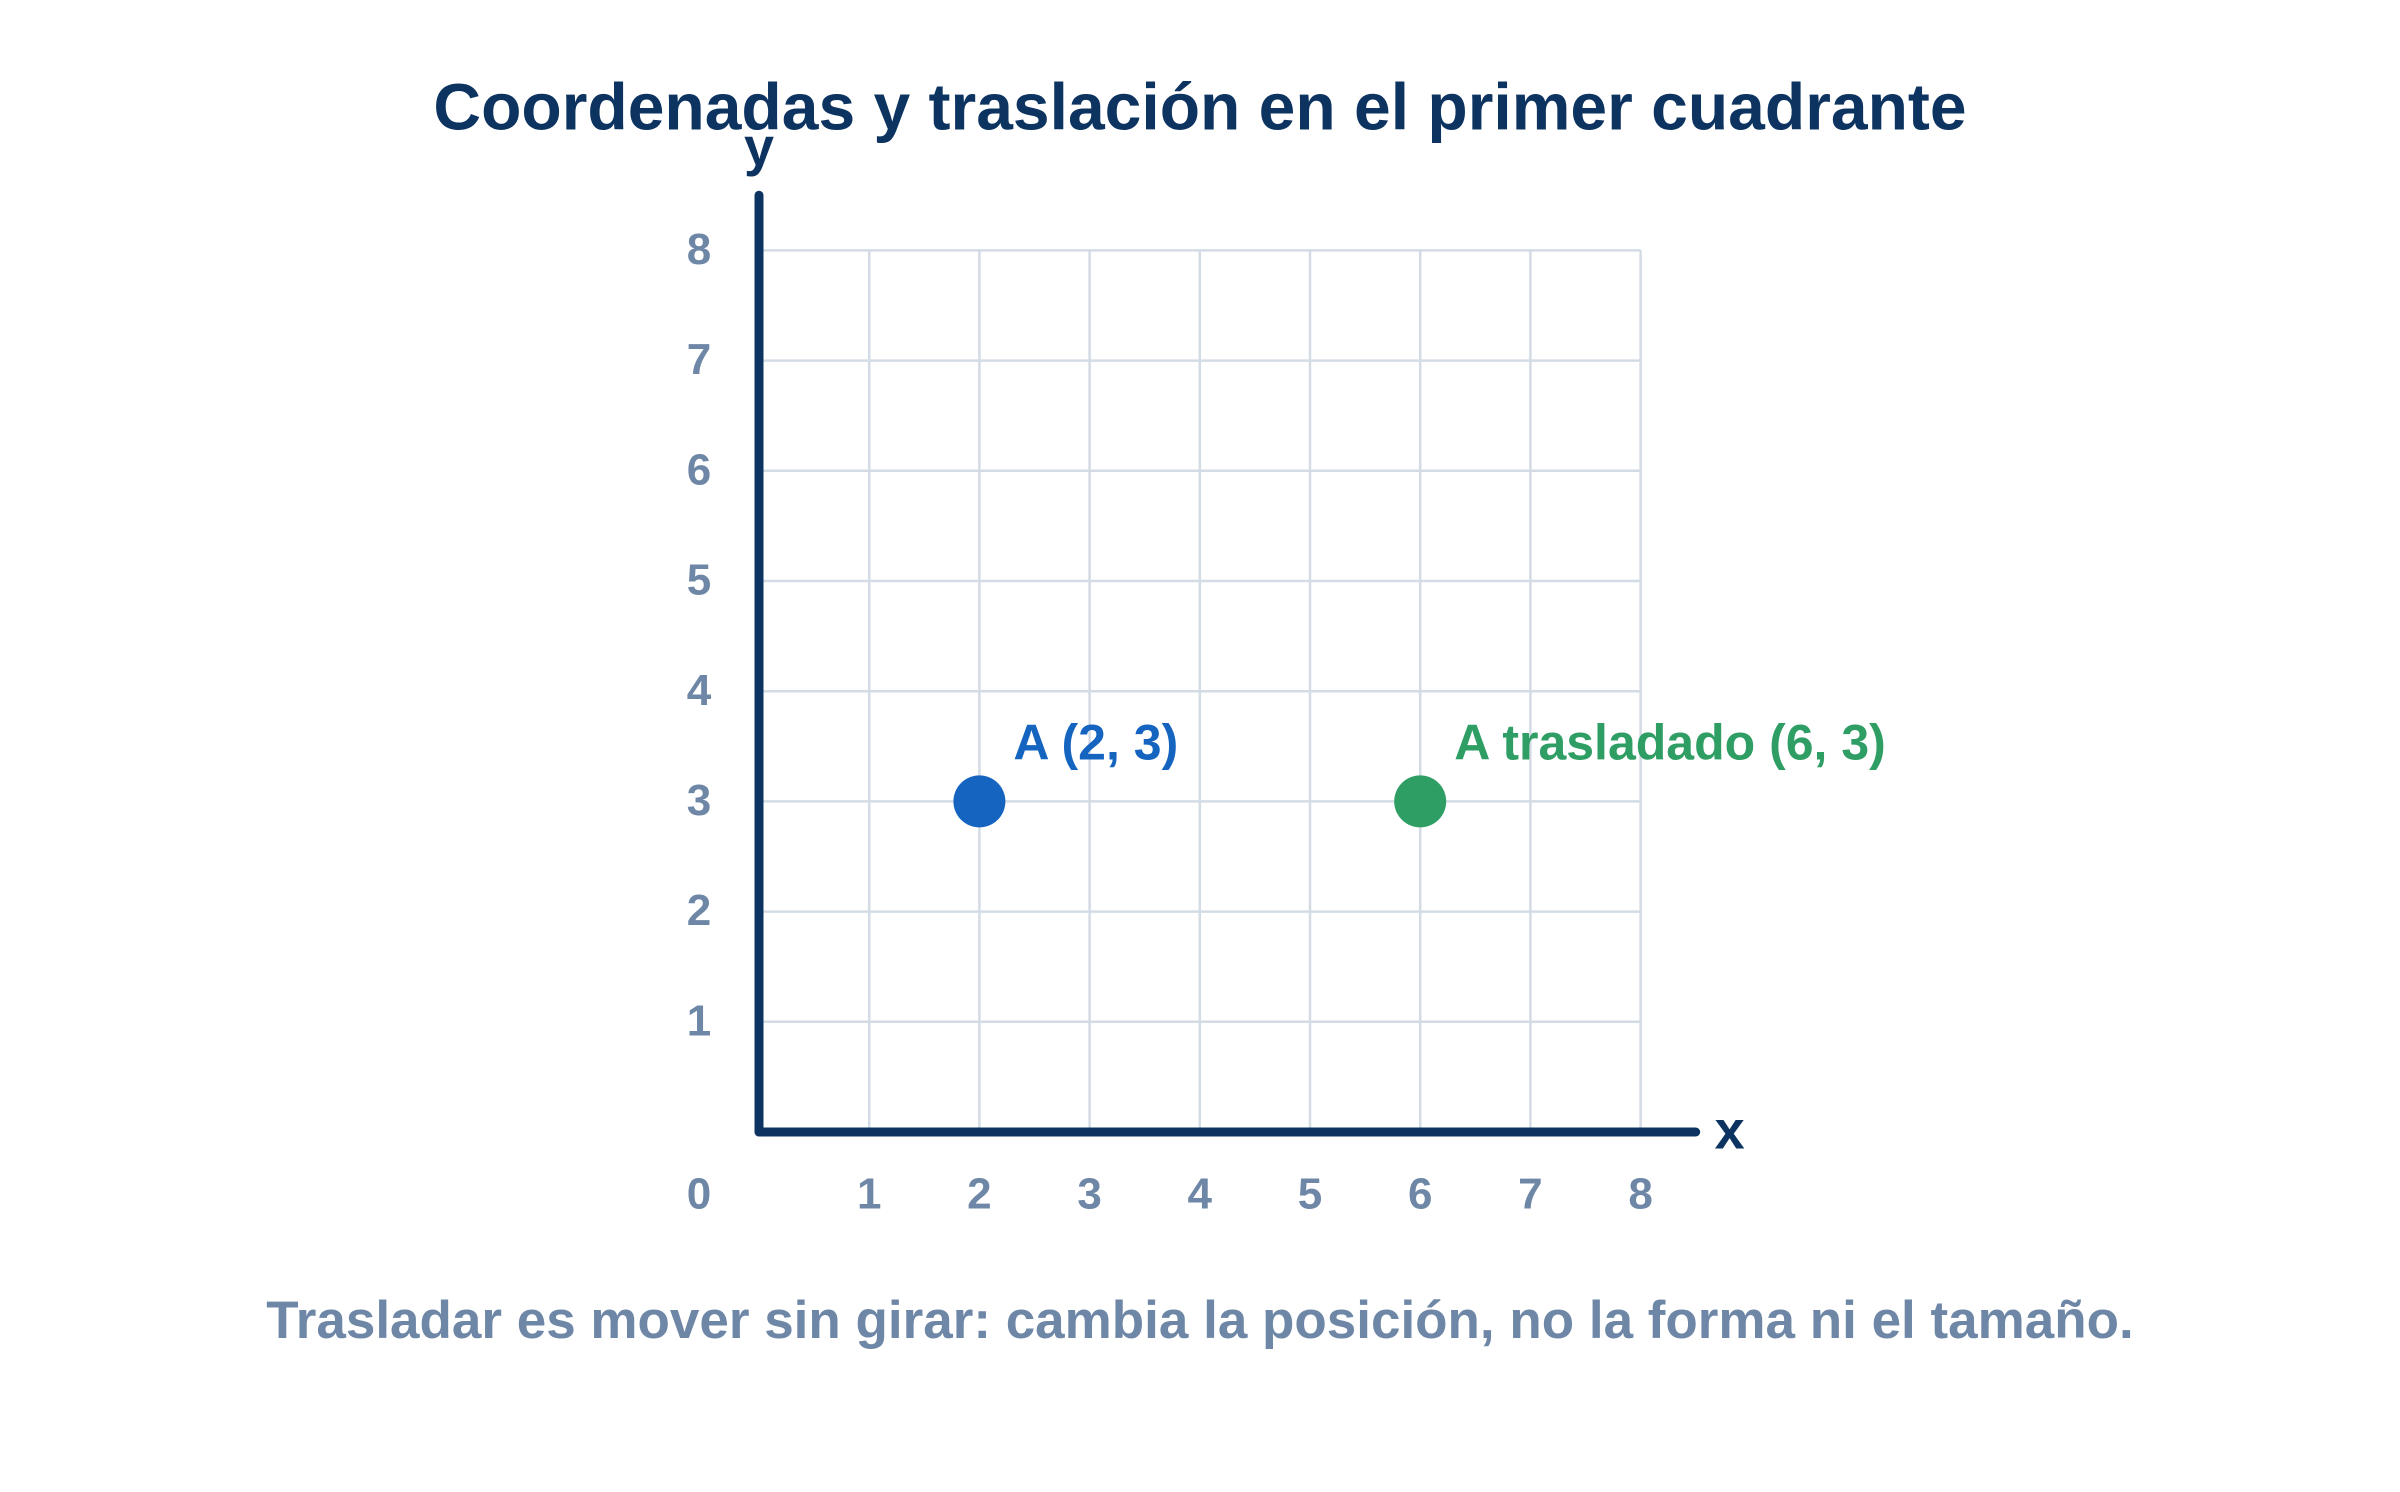 The width and height of the screenshot is (2400, 1492). What do you see at coordinates (699, 359) in the screenshot?
I see `y-tick-label: 7` at bounding box center [699, 359].